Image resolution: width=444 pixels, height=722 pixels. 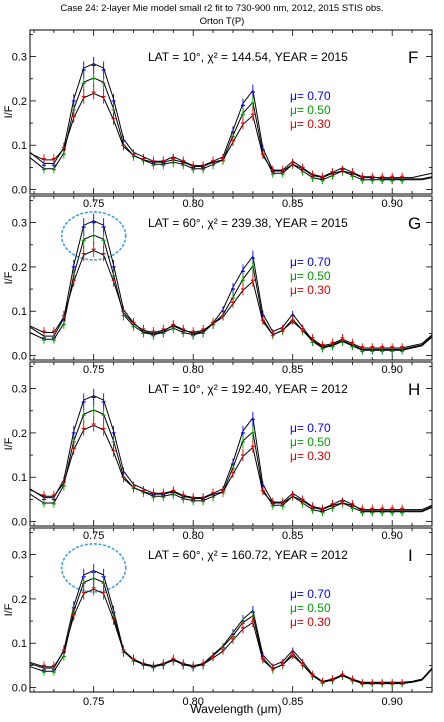 What do you see at coordinates (222, 21) in the screenshot?
I see `figure-subtitle: Orton T(P)` at bounding box center [222, 21].